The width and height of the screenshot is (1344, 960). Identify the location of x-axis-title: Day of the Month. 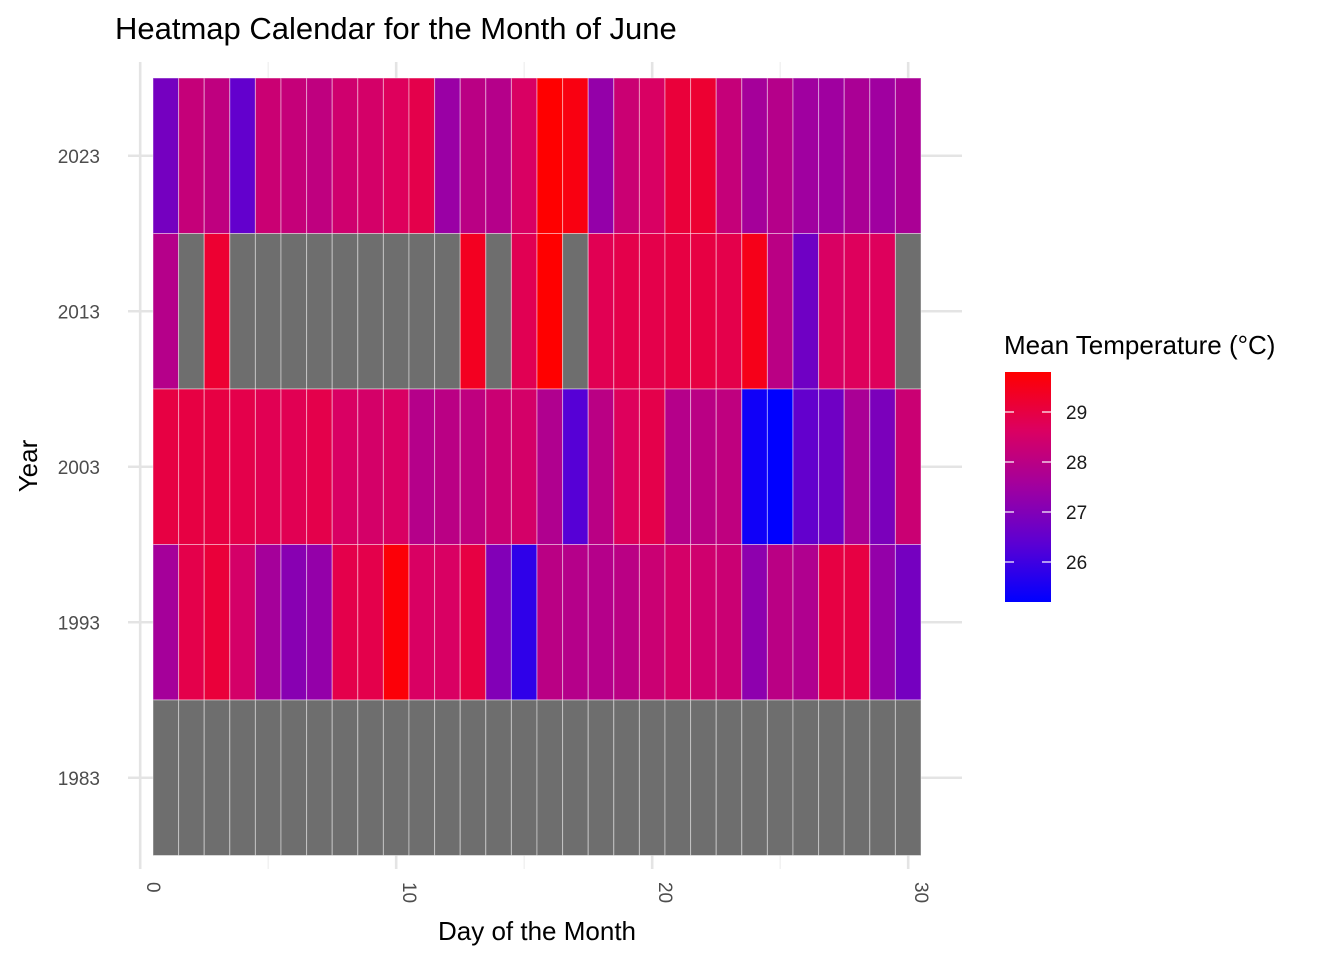
(537, 931).